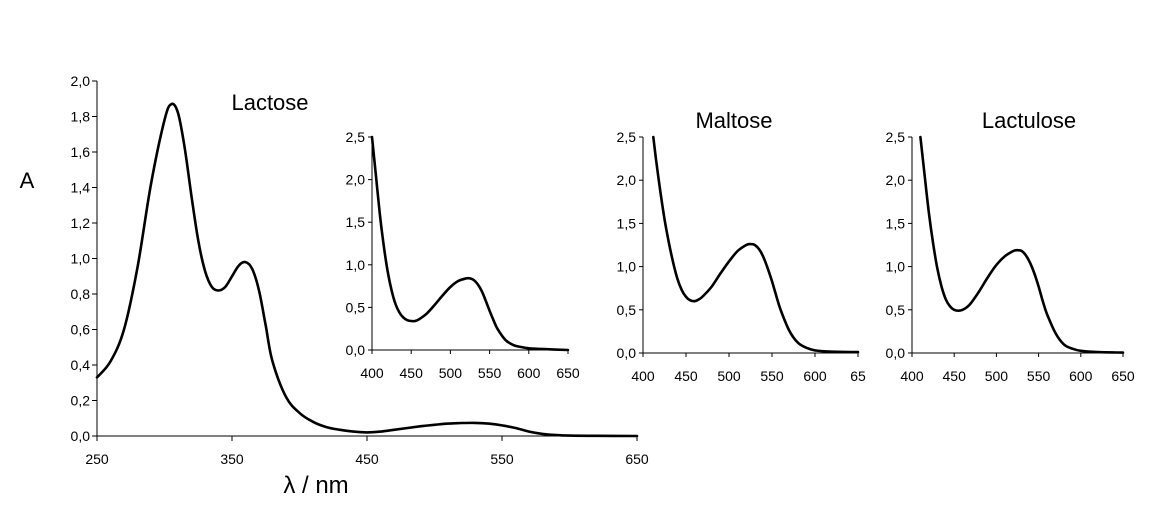 The width and height of the screenshot is (1160, 519). Describe the element at coordinates (733, 120) in the screenshot. I see `panel-label: Maltose` at that location.